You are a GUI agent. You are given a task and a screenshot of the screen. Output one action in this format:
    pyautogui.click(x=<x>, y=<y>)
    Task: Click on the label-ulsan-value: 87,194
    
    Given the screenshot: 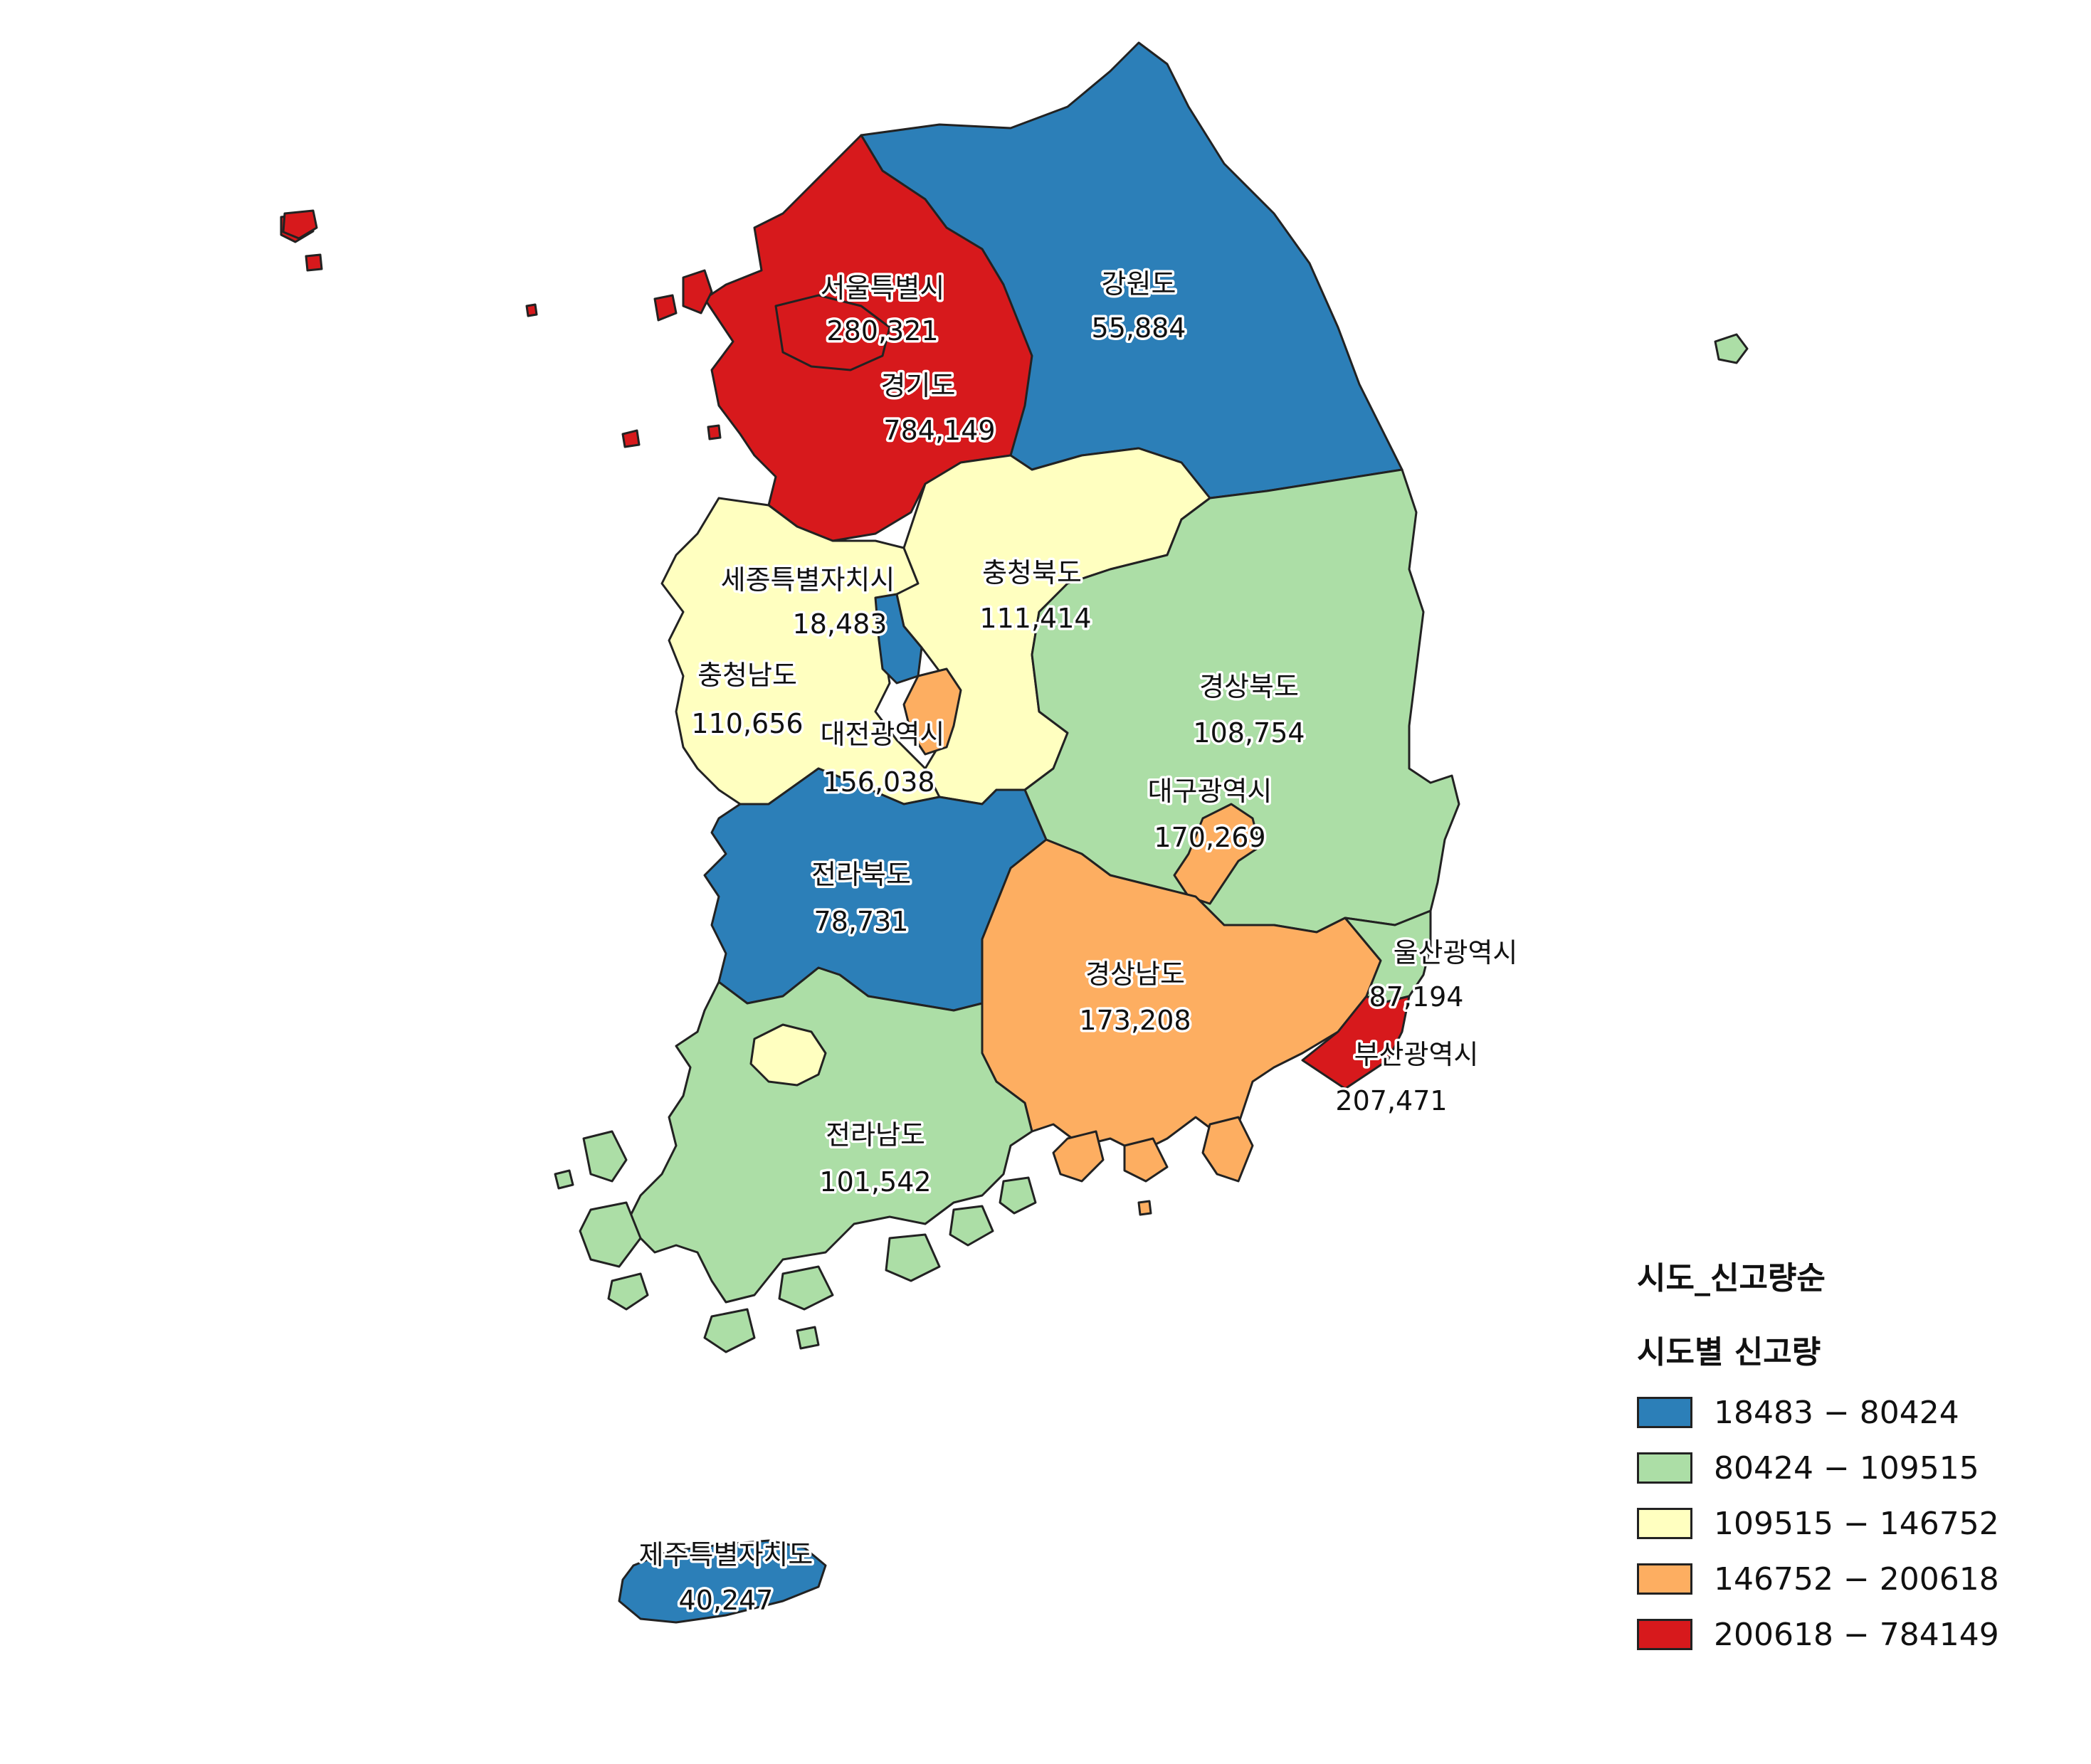 What is the action you would take?
    pyautogui.click(x=1416, y=997)
    